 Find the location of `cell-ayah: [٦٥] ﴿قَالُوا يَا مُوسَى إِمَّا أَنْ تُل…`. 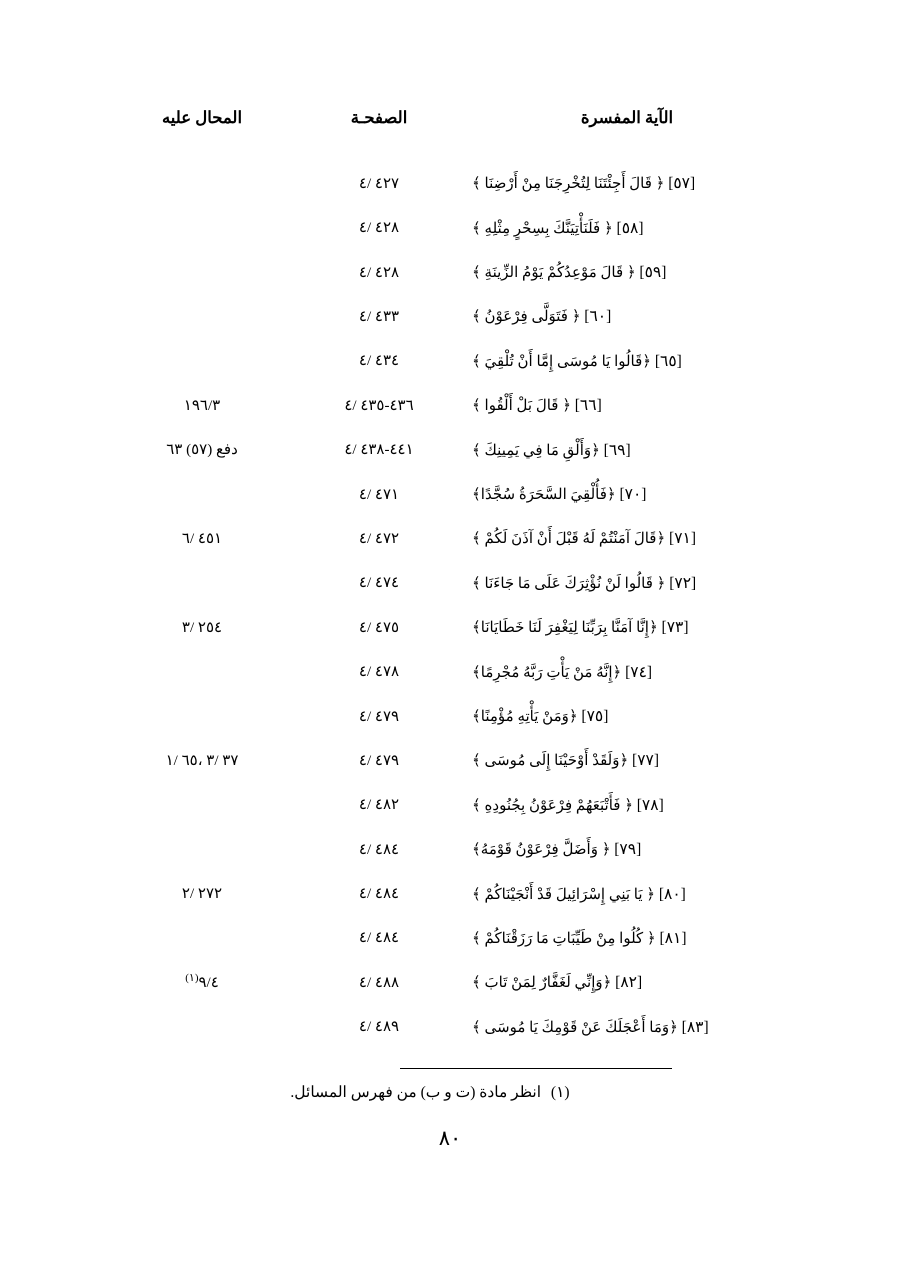

cell-ayah: [٦٥] ﴿قَالُوا يَا مُوسَى إِمَّا أَنْ تُل… is located at coordinates (627, 362).